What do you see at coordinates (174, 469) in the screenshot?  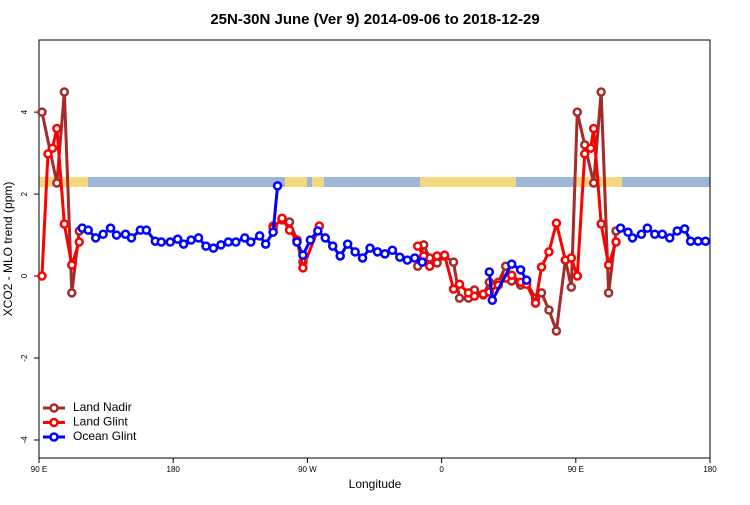 I see `x-tick-label: 180` at bounding box center [174, 469].